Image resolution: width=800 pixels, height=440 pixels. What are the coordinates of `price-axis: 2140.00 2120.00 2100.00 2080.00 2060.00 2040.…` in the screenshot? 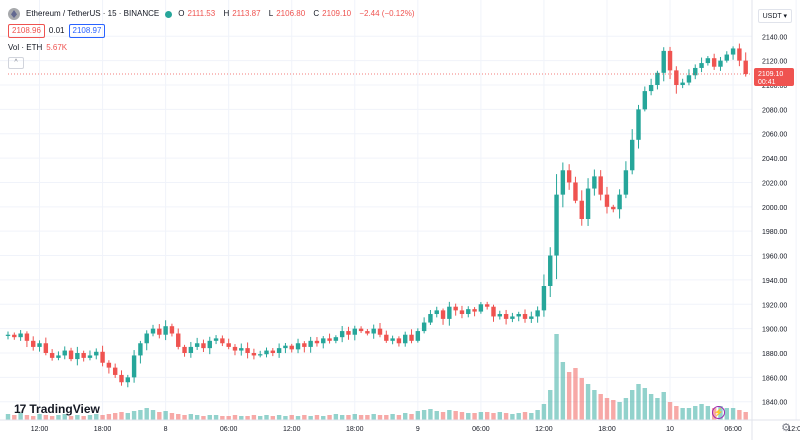 It's located at (769, 220).